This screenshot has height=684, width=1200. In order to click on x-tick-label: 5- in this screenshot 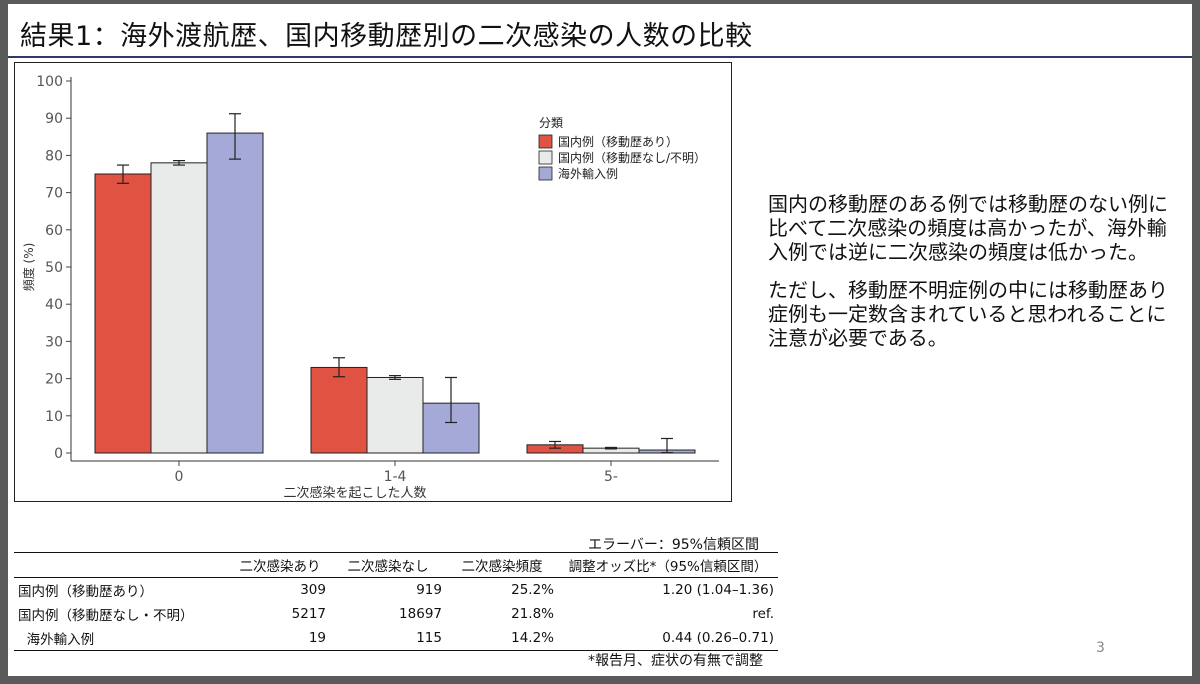, I will do `click(611, 477)`.